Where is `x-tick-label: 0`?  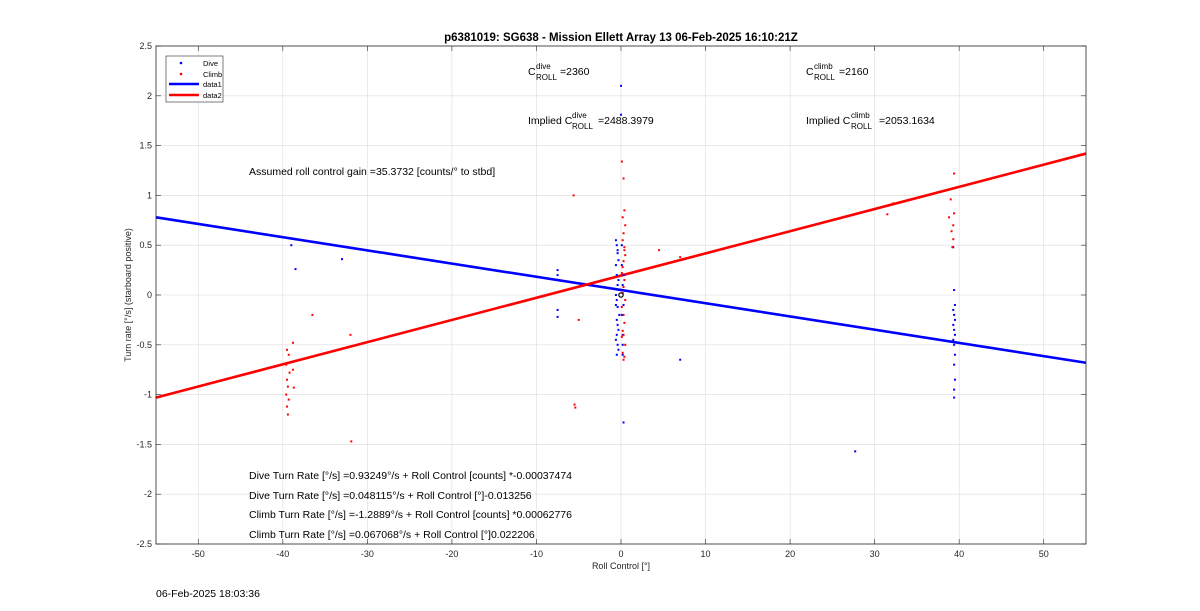
x-tick-label: 0 is located at coordinates (620, 554).